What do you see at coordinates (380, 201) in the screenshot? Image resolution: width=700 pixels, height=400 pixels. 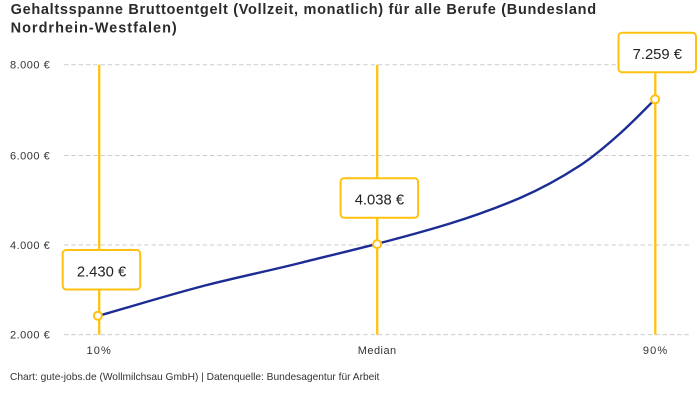 I see `svg-text: 4.038 €` at bounding box center [380, 201].